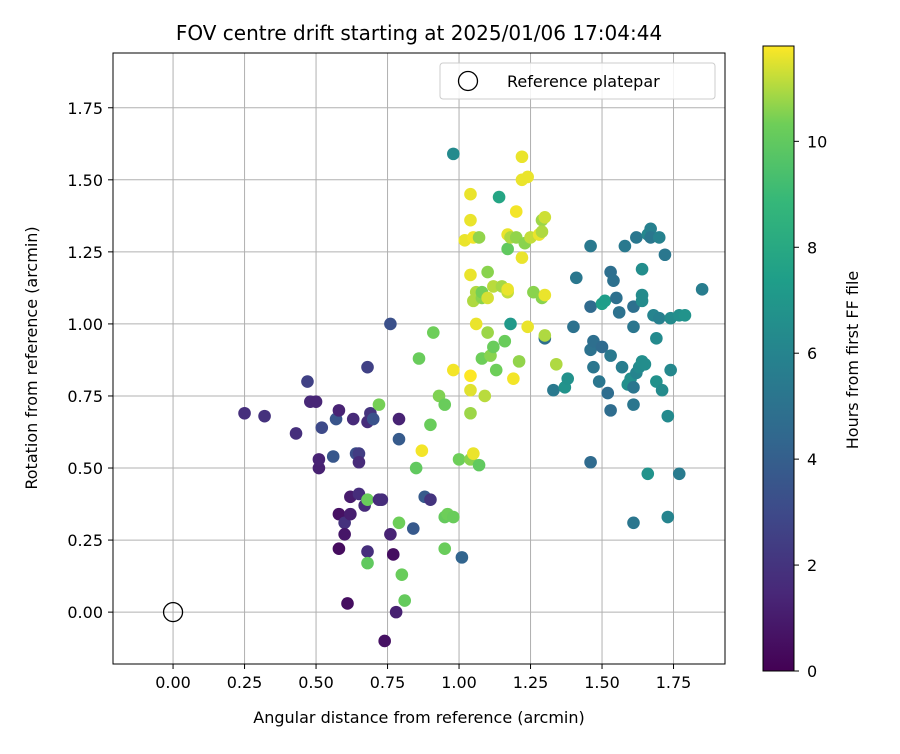 The width and height of the screenshot is (900, 754). What do you see at coordinates (674, 682) in the screenshot?
I see `x-tick-label: 1.75` at bounding box center [674, 682].